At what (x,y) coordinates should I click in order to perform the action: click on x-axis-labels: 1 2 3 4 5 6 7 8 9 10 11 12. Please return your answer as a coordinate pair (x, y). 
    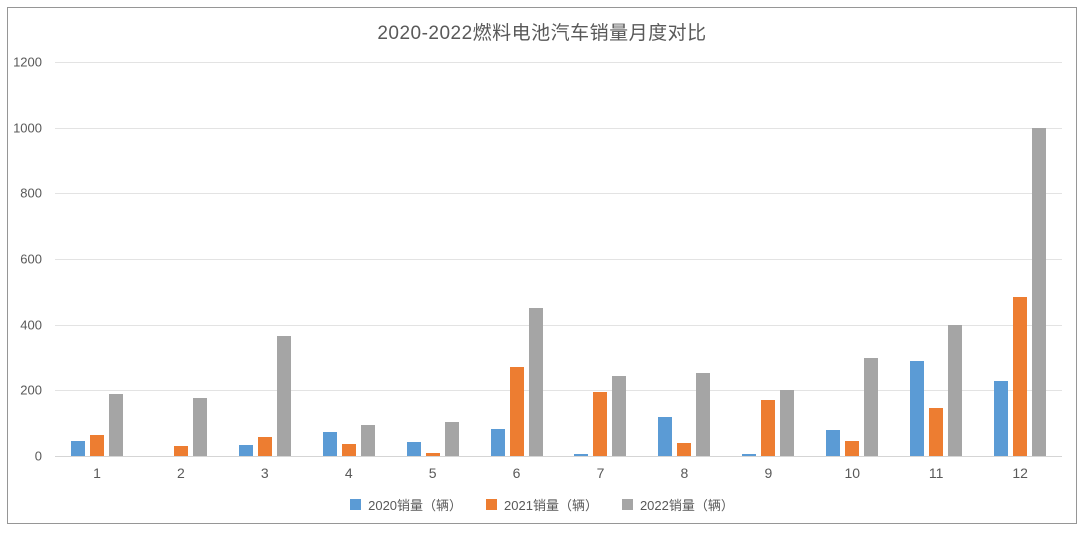
    Looking at the image, I should click on (558, 473).